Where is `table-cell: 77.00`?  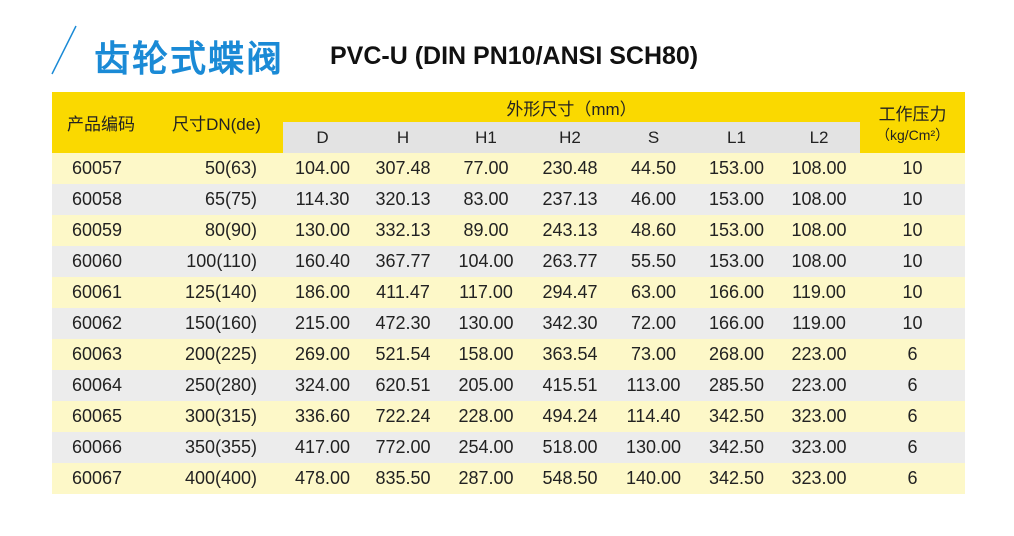 table-cell: 77.00 is located at coordinates (486, 168).